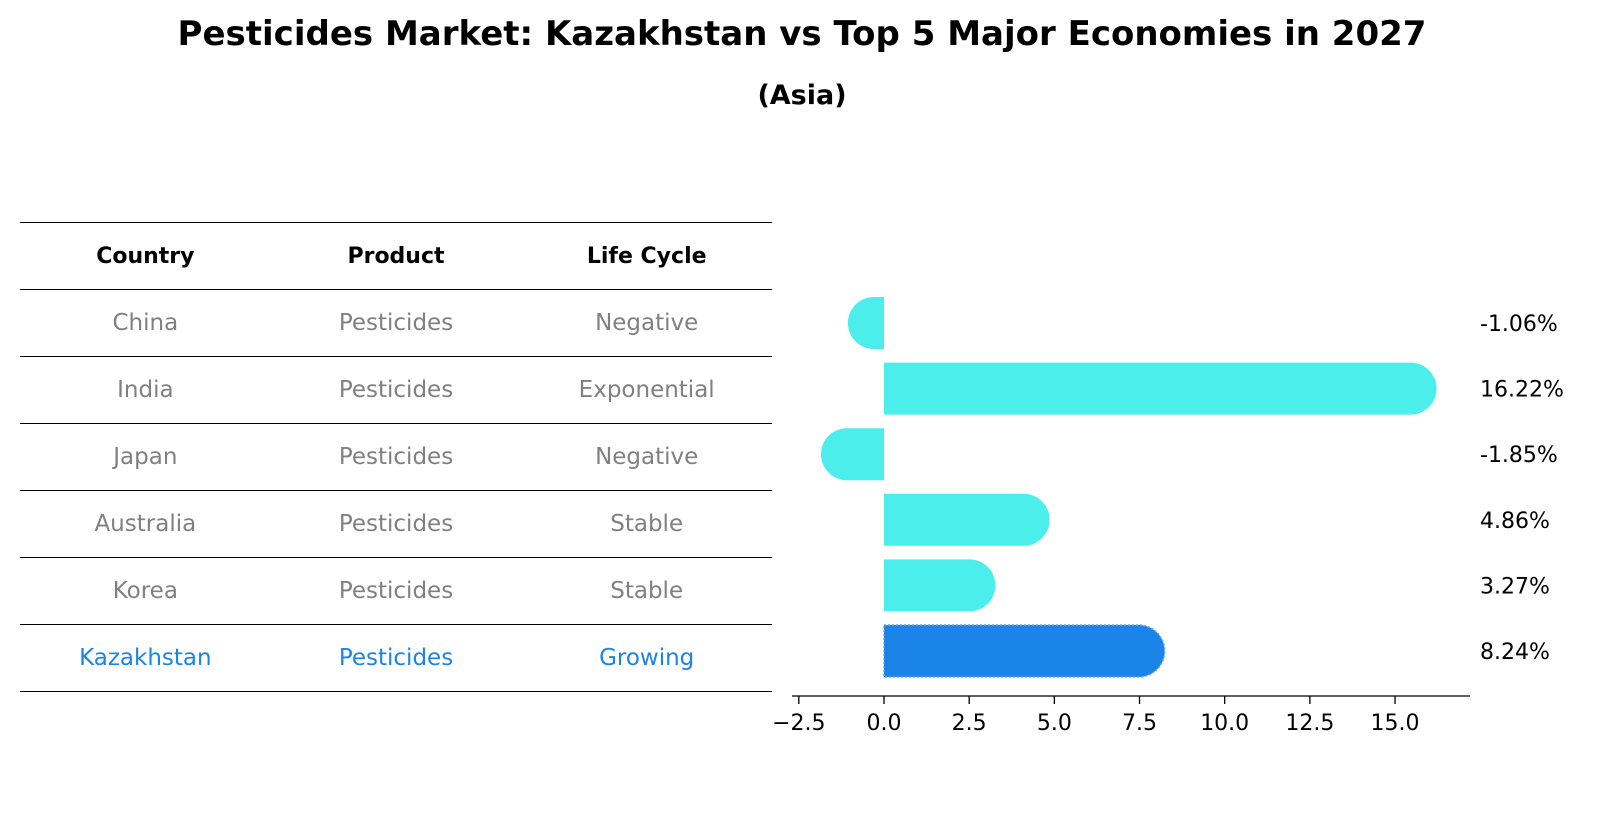 The width and height of the screenshot is (1604, 823). I want to click on value-label-australia: 4.86%, so click(1515, 521).